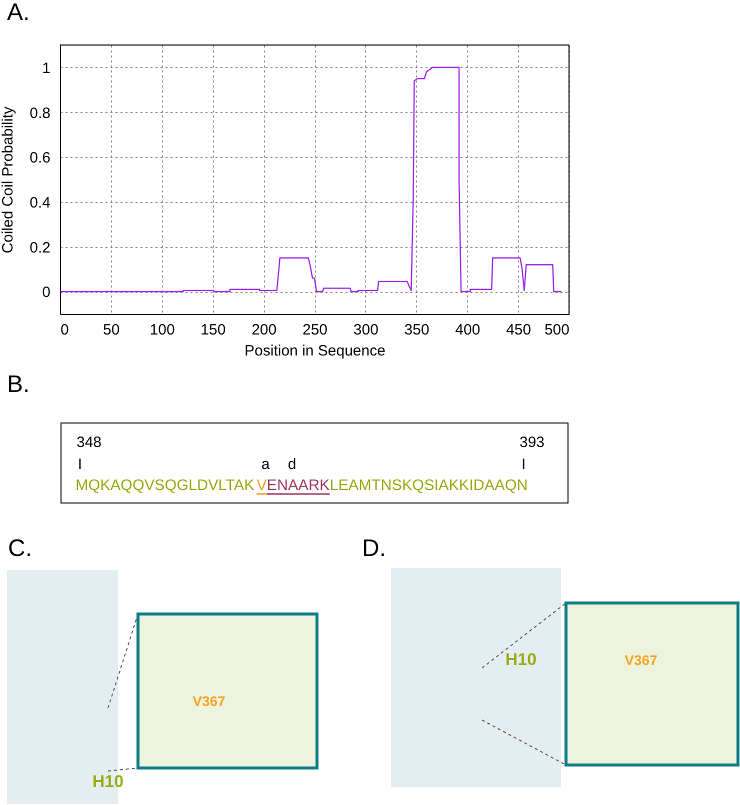  I want to click on text: D., so click(374, 548).